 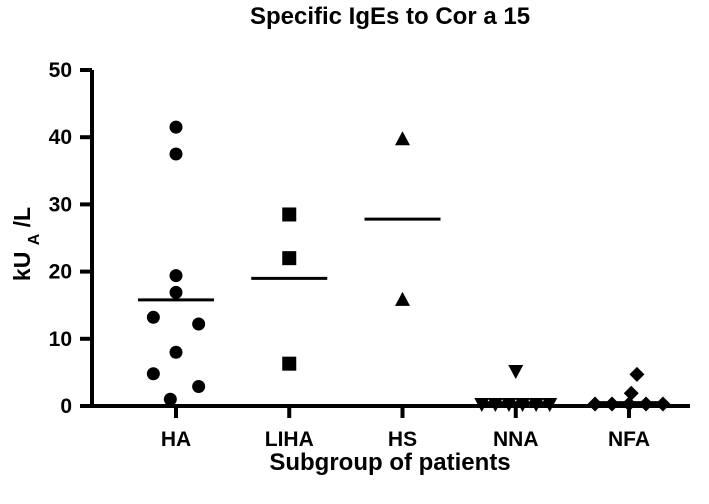 I want to click on y-axis-title-suffix: /L, so click(x=22, y=217).